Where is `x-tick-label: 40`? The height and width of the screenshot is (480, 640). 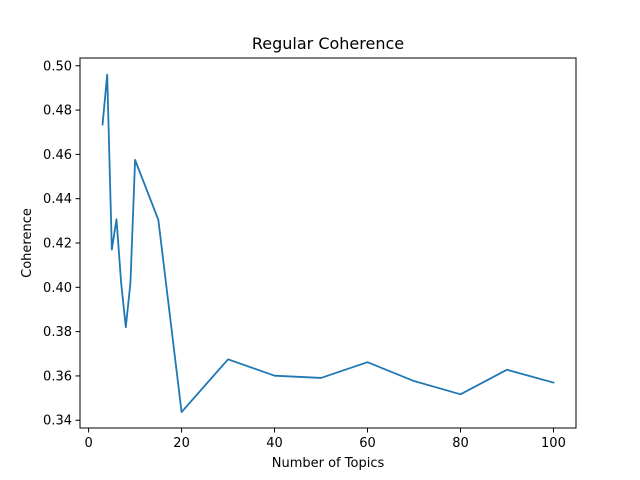 x-tick-label: 40 is located at coordinates (274, 443).